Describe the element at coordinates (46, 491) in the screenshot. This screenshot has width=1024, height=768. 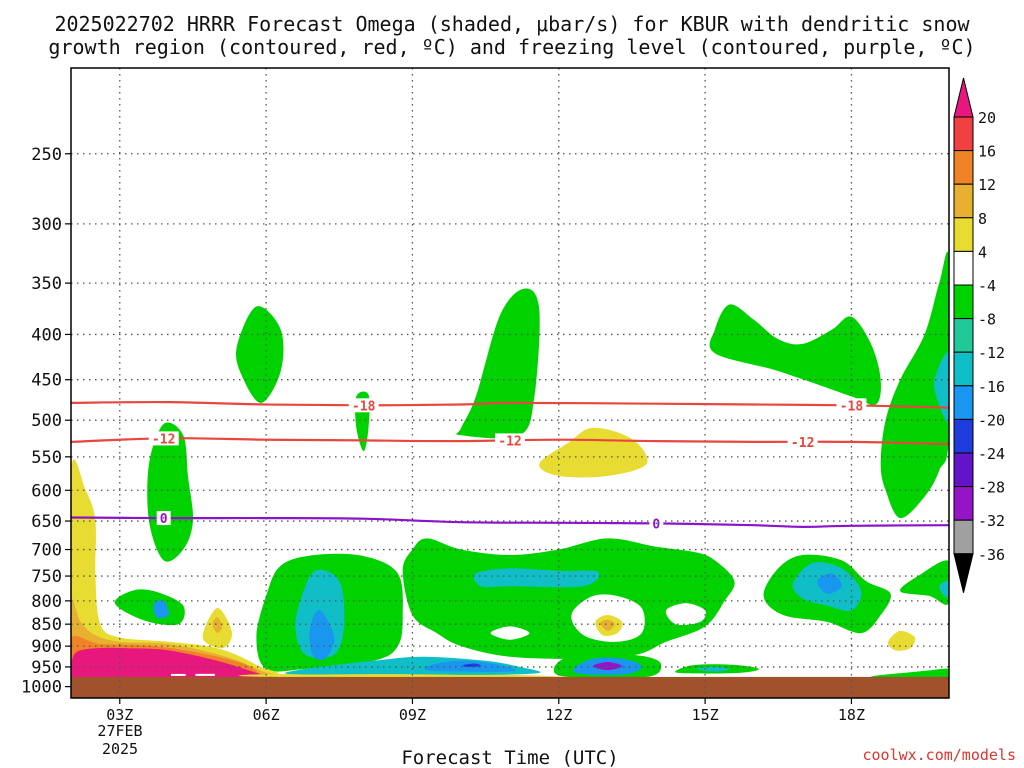
I see `y-tick-label-600: 600` at that location.